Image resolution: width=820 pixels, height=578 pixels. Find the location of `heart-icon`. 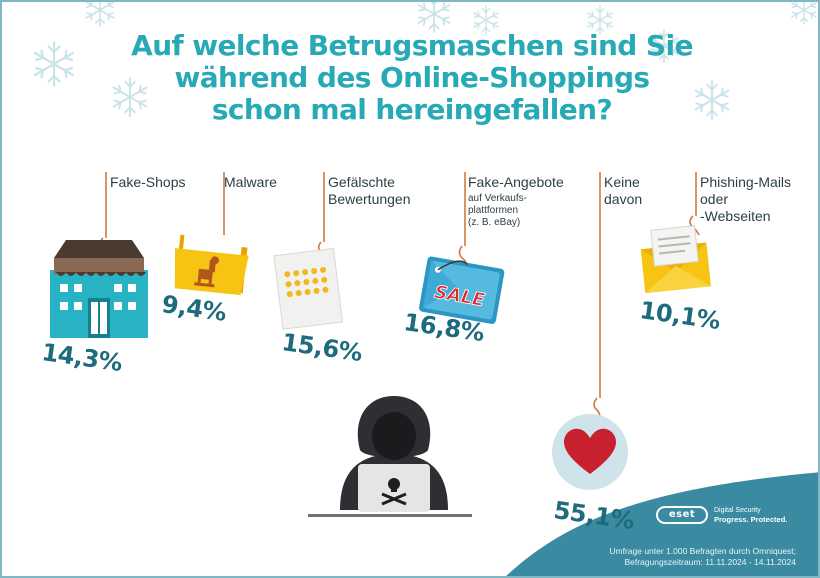

heart-icon is located at coordinates (590, 452).